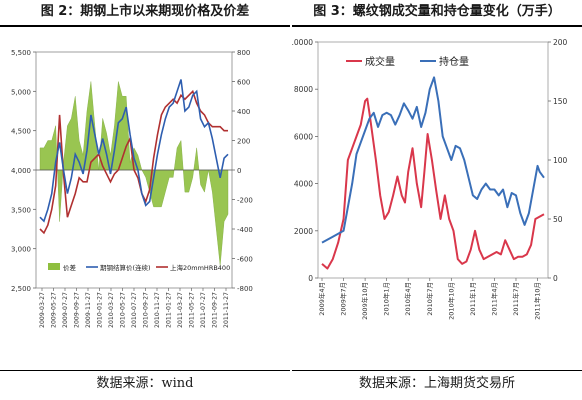 This screenshot has height=400, width=582. What do you see at coordinates (450, 301) in the screenshot?
I see `right-x-tick-label: 2010年10月` at bounding box center [450, 301].